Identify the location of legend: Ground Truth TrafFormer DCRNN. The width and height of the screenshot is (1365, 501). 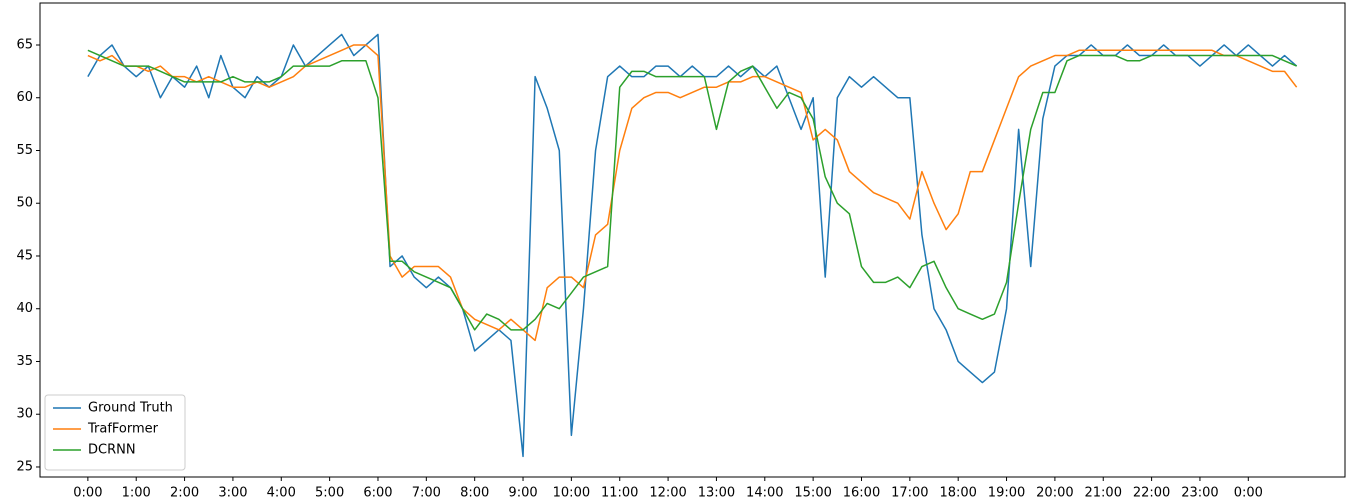
(115, 432).